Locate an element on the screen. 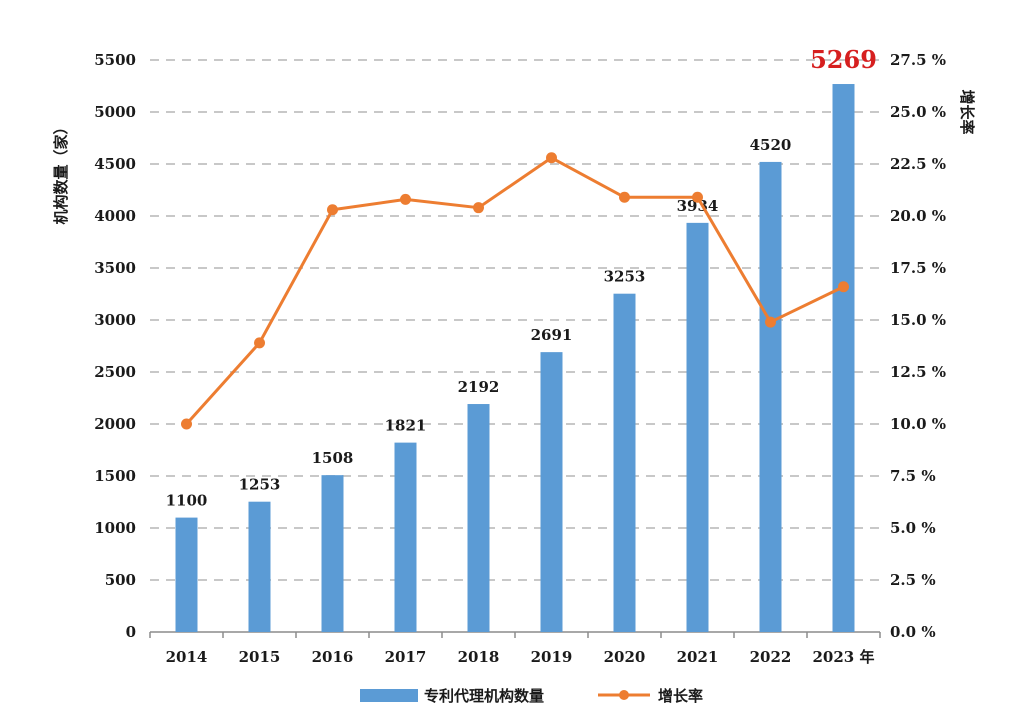 The image size is (1028, 725). y-right-tick-label: 12.5 % is located at coordinates (918, 372).